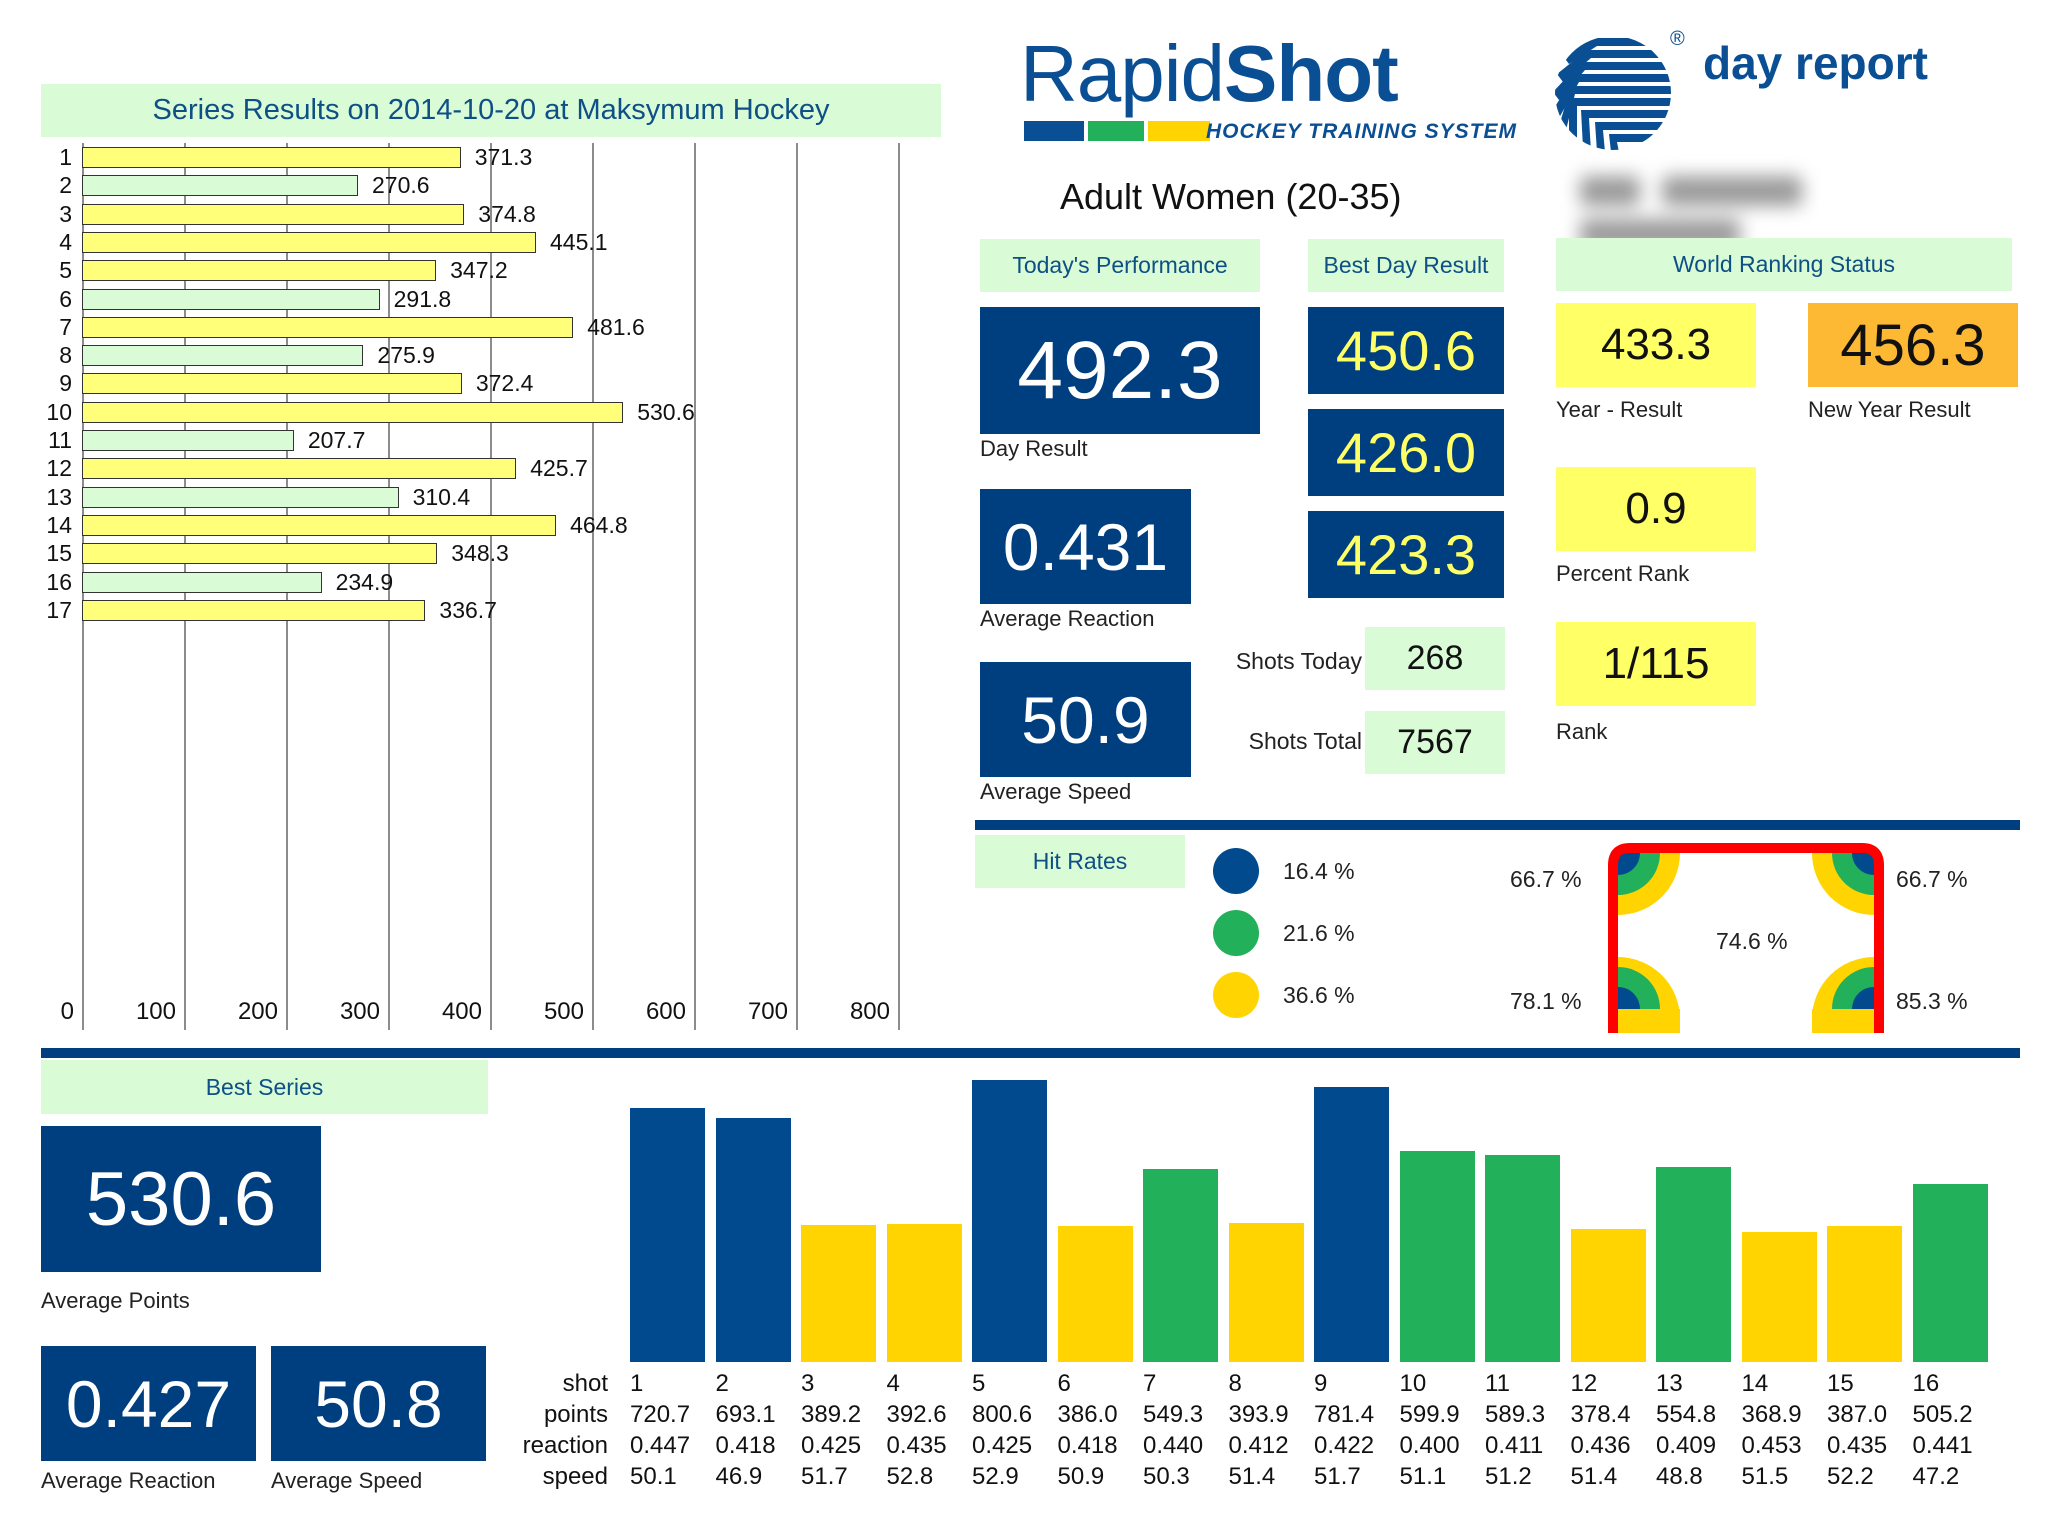 Image resolution: width=2048 pixels, height=1536 pixels. What do you see at coordinates (59, 468) in the screenshot?
I see `series-row-label: 12` at bounding box center [59, 468].